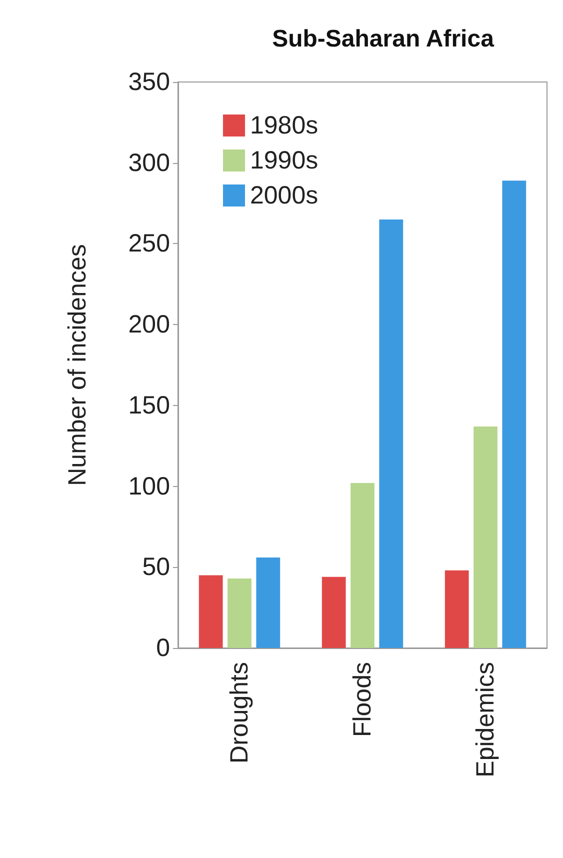 The width and height of the screenshot is (563, 858). What do you see at coordinates (149, 486) in the screenshot?
I see `y-tick-label: 100` at bounding box center [149, 486].